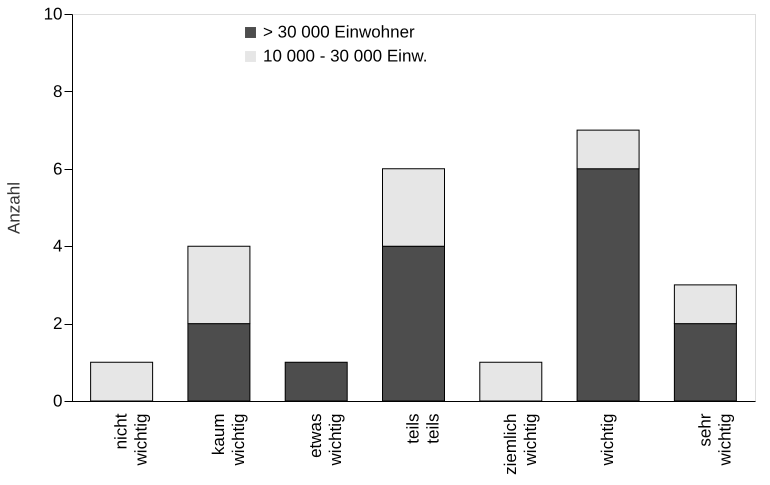  I want to click on y-tick-label: 0, so click(57, 401).